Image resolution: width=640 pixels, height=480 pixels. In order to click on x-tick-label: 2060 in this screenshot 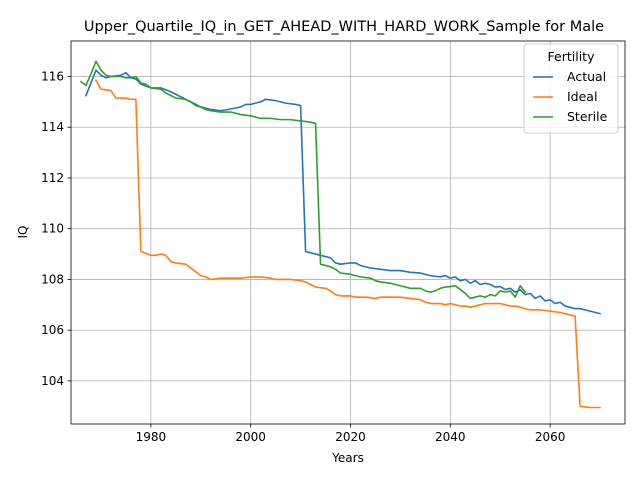, I will do `click(550, 437)`.